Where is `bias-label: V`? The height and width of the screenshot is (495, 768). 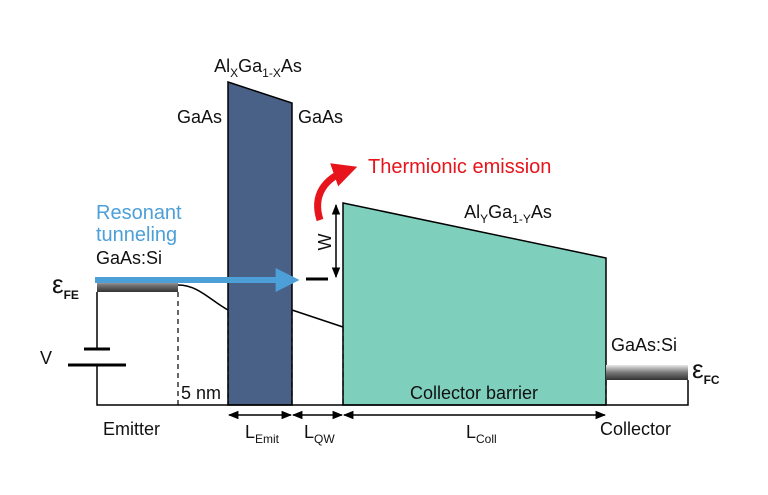
bias-label: V is located at coordinates (46, 358).